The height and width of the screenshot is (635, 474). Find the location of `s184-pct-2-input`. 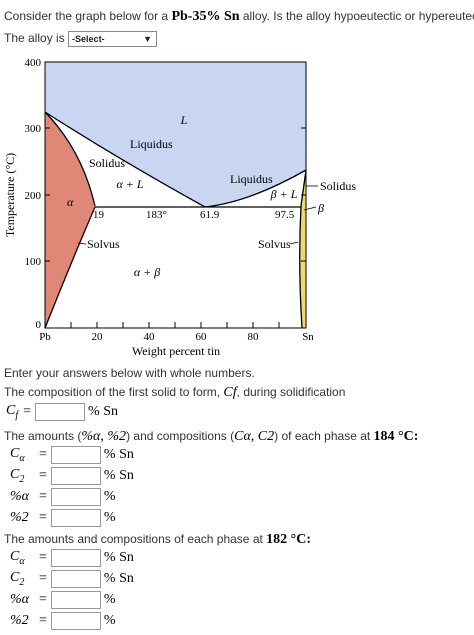

s184-pct-2-input is located at coordinates (75, 518).